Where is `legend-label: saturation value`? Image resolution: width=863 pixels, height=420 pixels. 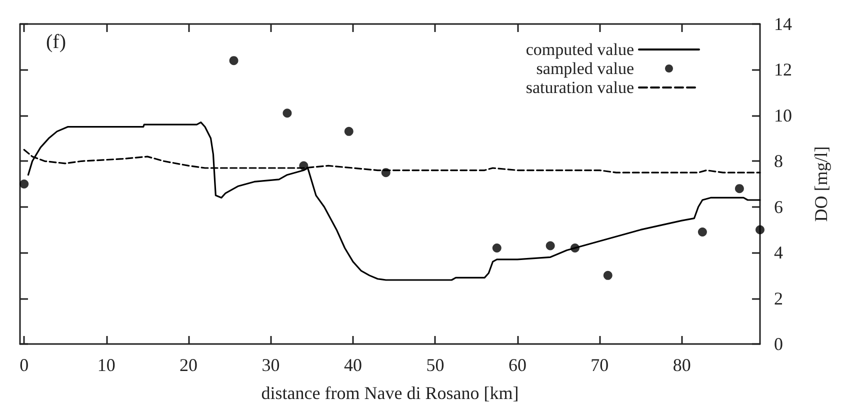
legend-label: saturation value is located at coordinates (580, 87).